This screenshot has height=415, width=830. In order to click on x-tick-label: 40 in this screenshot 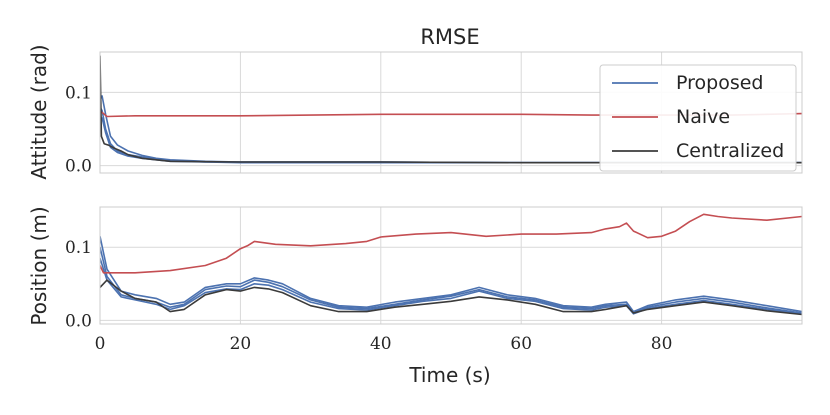, I will do `click(381, 344)`.